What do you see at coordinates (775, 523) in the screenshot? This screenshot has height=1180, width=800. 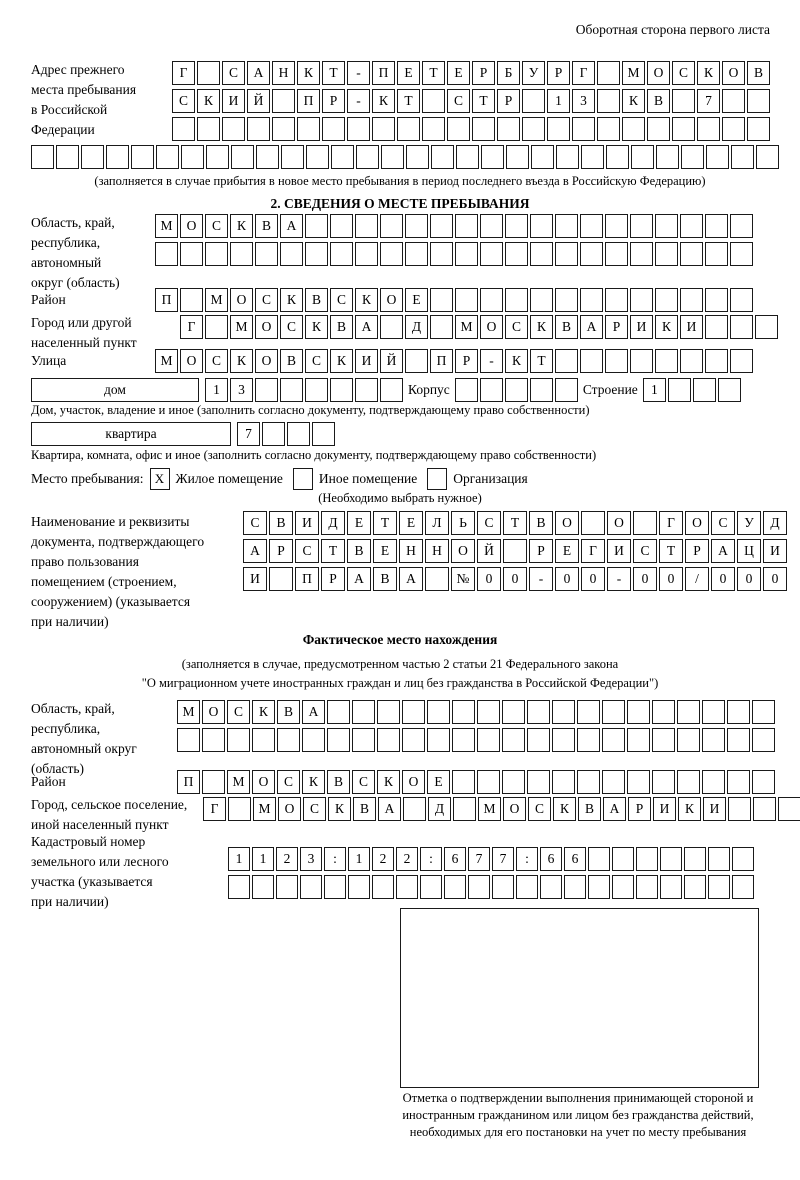 I see `char-cell: Д` at bounding box center [775, 523].